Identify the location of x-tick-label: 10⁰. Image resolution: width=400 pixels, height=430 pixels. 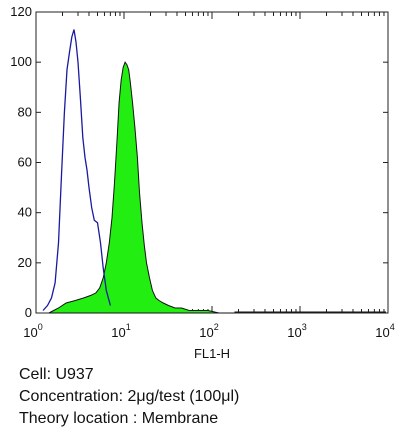
(32, 331).